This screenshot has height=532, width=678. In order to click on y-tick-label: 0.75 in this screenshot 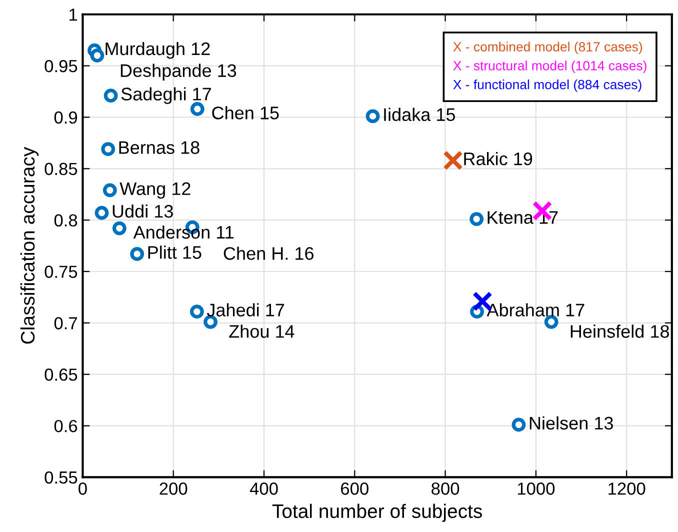, I will do `click(61, 272)`.